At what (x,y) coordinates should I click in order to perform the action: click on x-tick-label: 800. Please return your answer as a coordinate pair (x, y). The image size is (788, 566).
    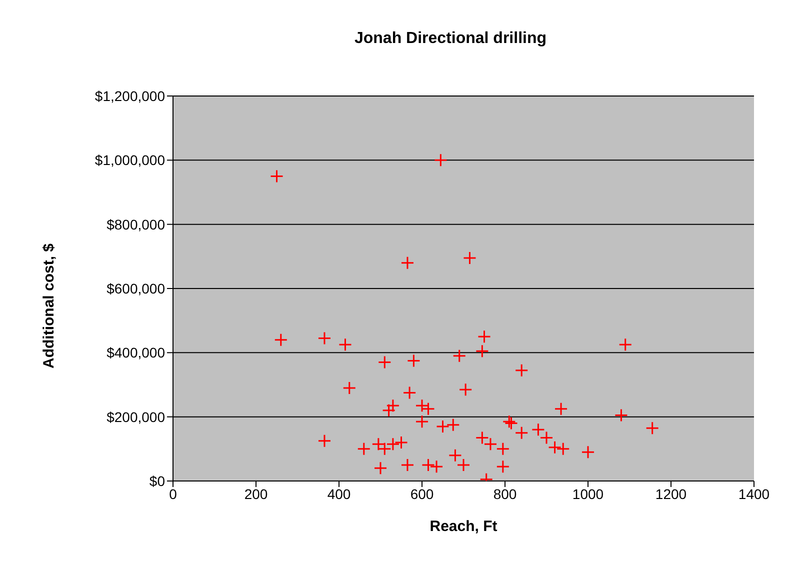
    Looking at the image, I should click on (505, 494).